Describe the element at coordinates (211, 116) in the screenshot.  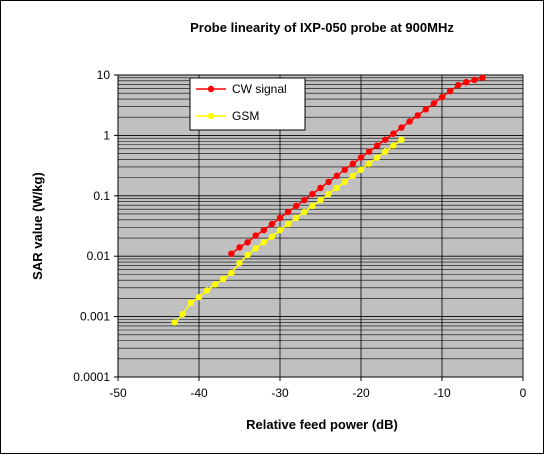
I see `legend-gsm-marker` at that location.